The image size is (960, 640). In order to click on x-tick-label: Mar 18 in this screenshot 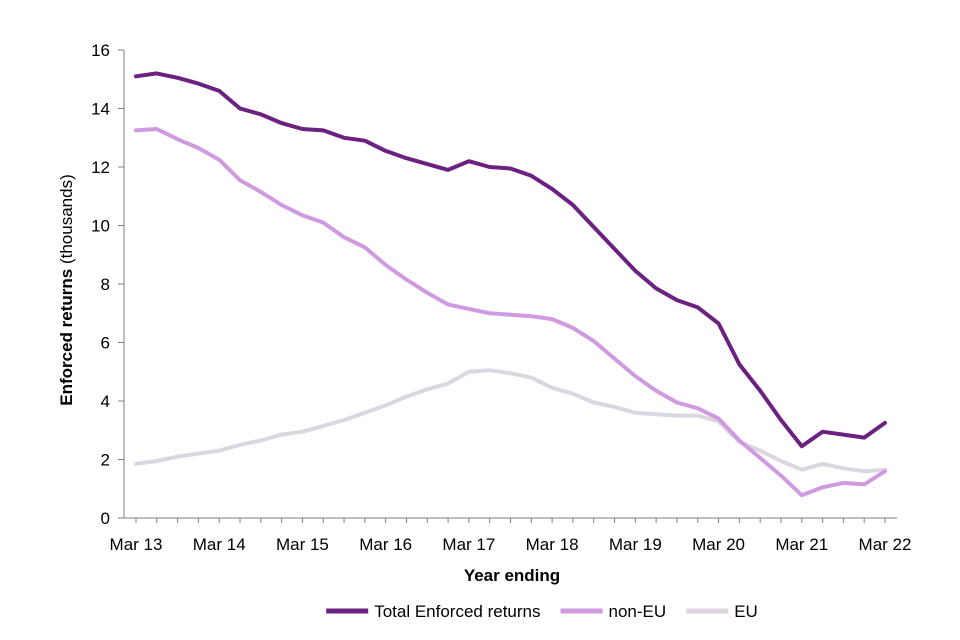, I will do `click(552, 544)`.